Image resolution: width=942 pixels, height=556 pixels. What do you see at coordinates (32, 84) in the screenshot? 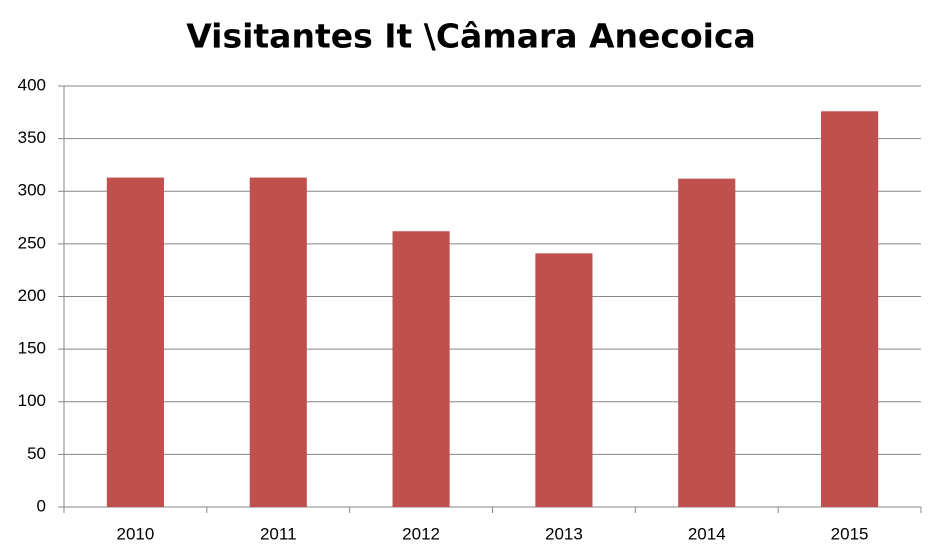
I see `y-tick-label: 400` at bounding box center [32, 84].